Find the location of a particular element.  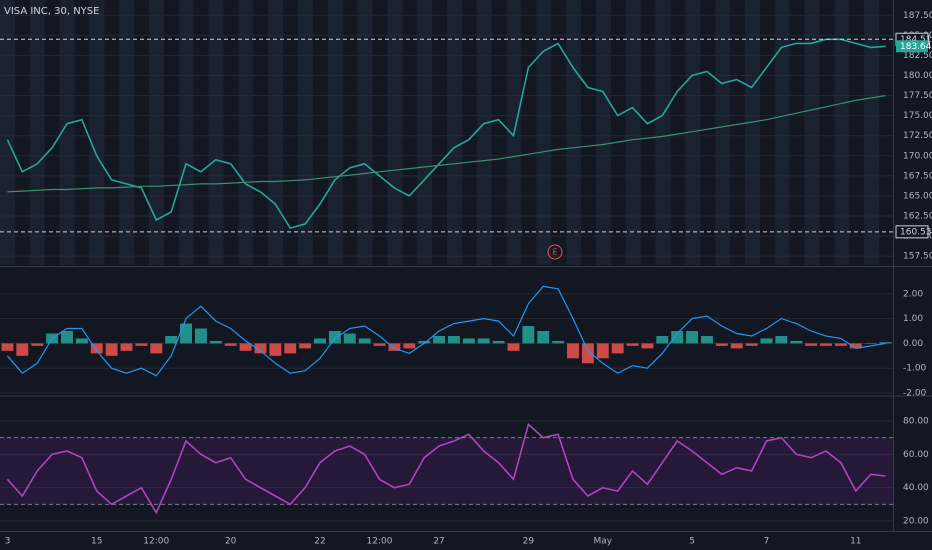

x-tick-label: 20 is located at coordinates (231, 542).